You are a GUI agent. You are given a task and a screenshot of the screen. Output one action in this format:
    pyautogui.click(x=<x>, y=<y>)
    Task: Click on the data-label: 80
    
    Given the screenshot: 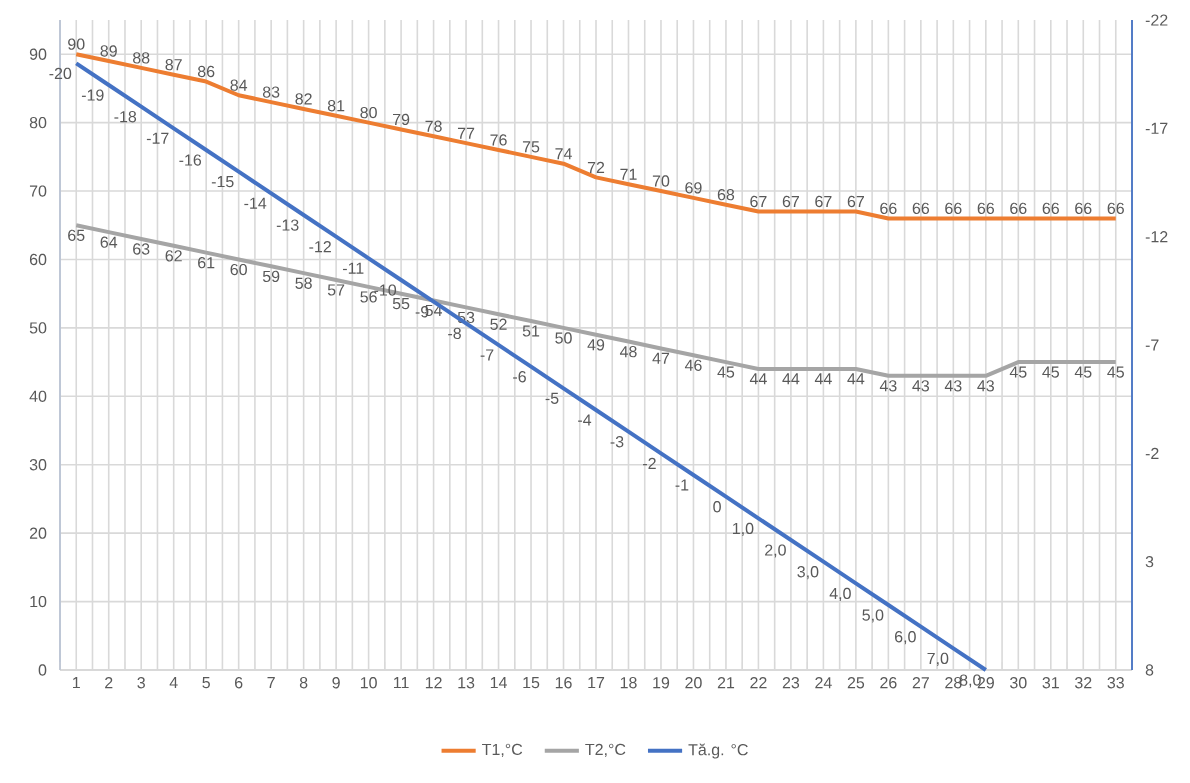 What is the action you would take?
    pyautogui.click(x=368, y=112)
    